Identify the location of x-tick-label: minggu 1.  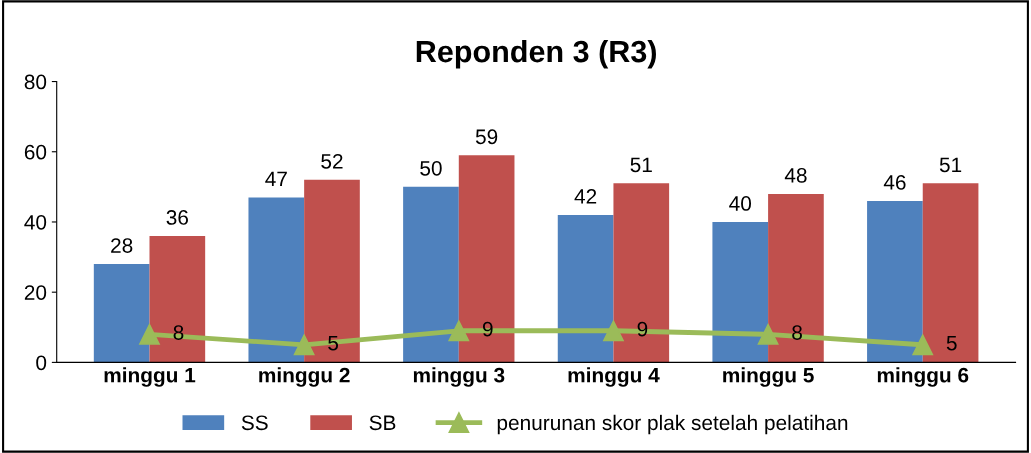
(150, 377).